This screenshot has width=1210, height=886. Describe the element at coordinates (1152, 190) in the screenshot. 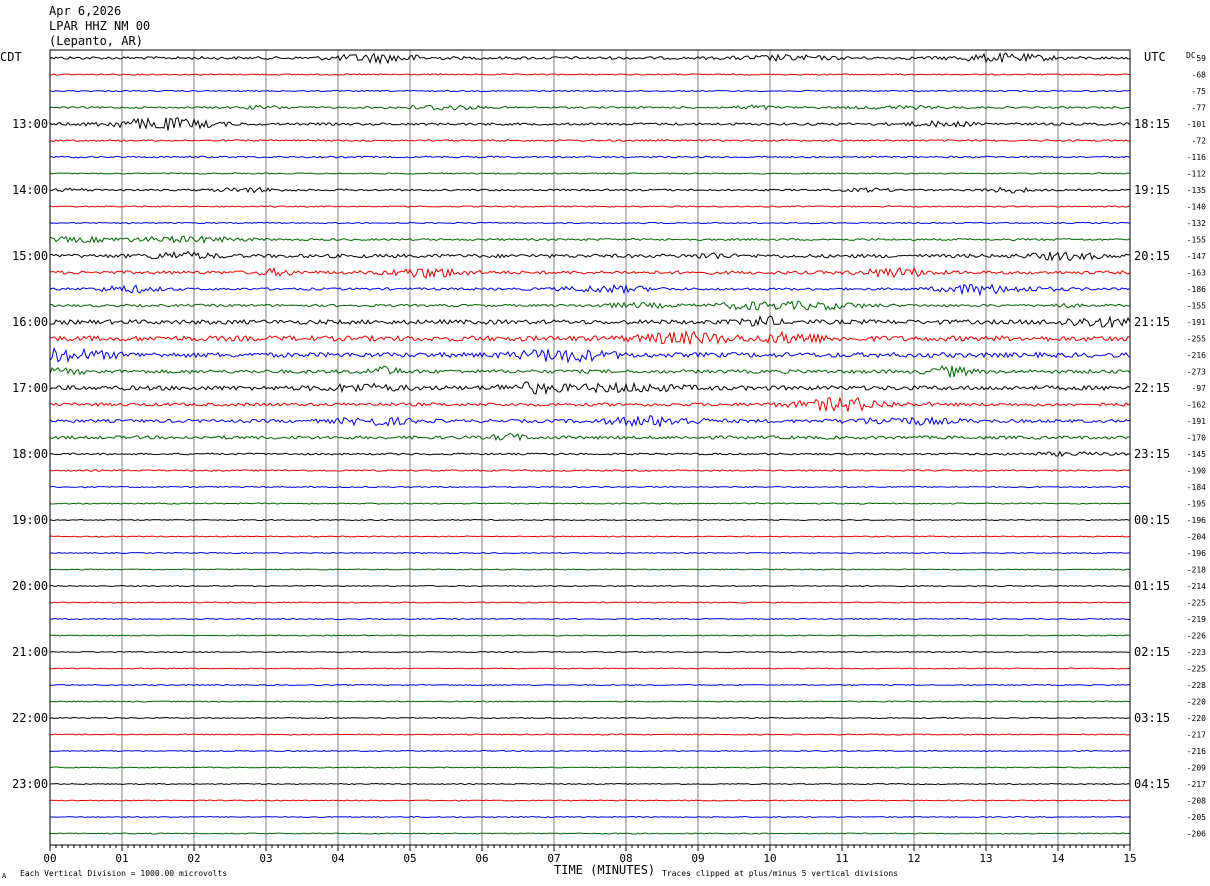

I see `utc-hour-label: 19:15` at that location.